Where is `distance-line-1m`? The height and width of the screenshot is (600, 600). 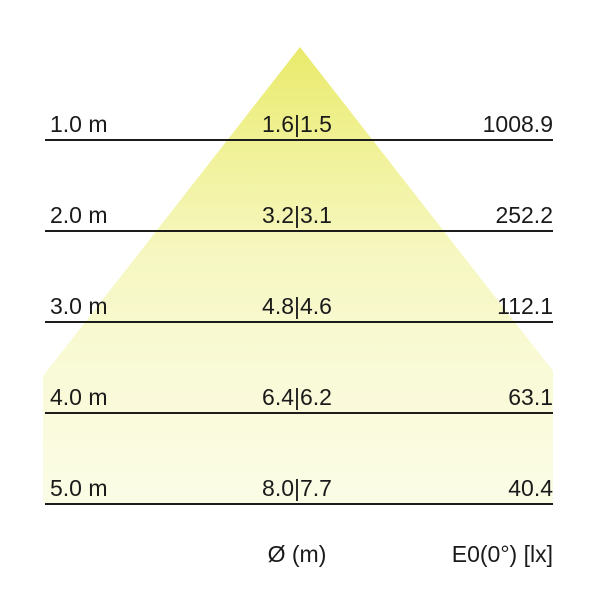 distance-line-1m is located at coordinates (299, 140).